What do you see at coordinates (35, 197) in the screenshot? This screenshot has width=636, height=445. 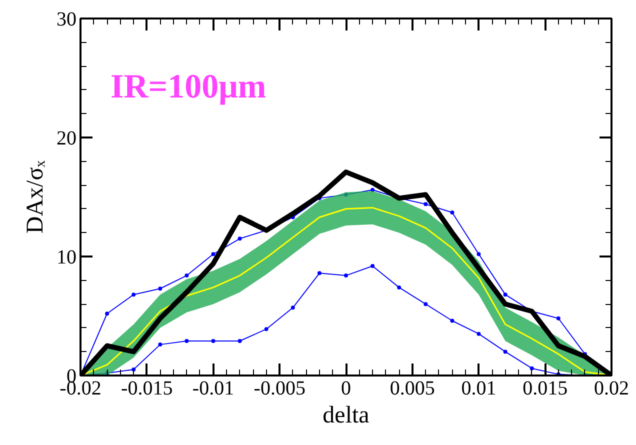 I see `y-axis-title: DAx/σₓ` at bounding box center [35, 197].